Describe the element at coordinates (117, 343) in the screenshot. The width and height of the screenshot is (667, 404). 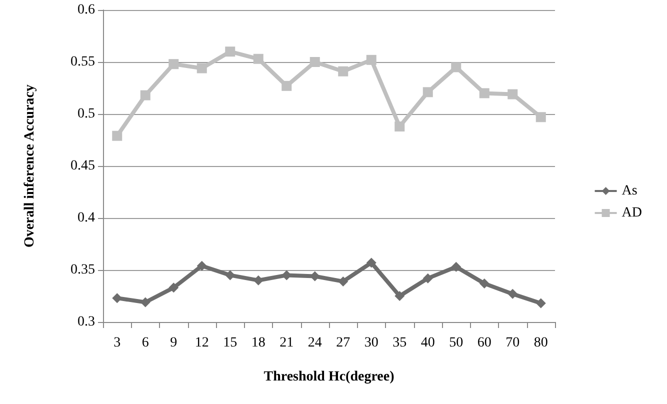
I see `x-tick-label: 3` at that location.